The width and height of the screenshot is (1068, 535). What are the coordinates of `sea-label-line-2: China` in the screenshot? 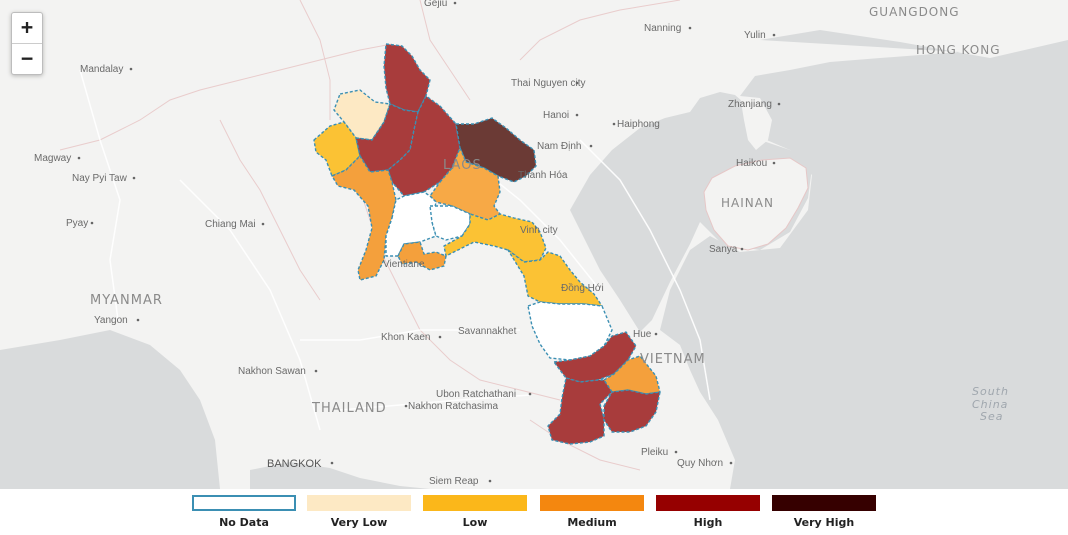 It's located at (990, 404).